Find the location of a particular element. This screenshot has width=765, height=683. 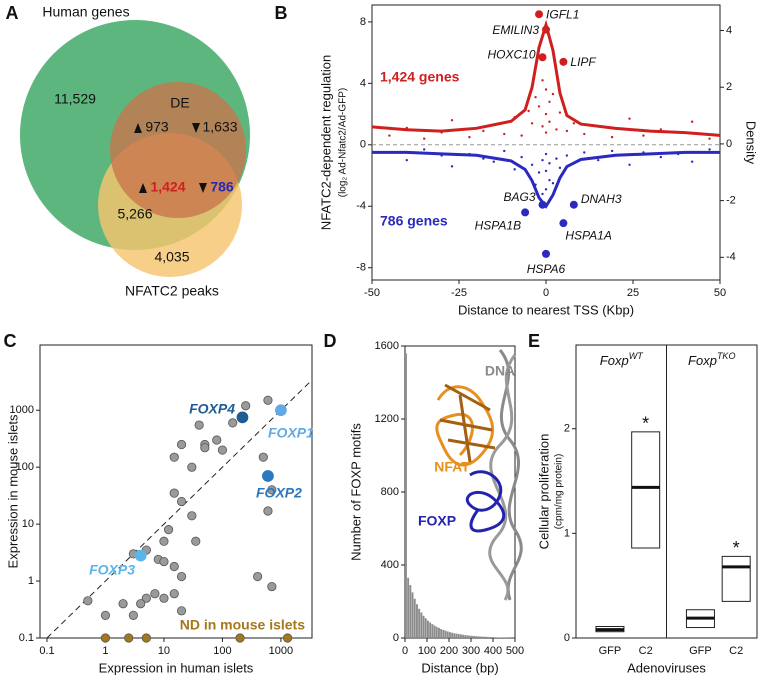

y-tick-label: 1600 is located at coordinates (387, 346).